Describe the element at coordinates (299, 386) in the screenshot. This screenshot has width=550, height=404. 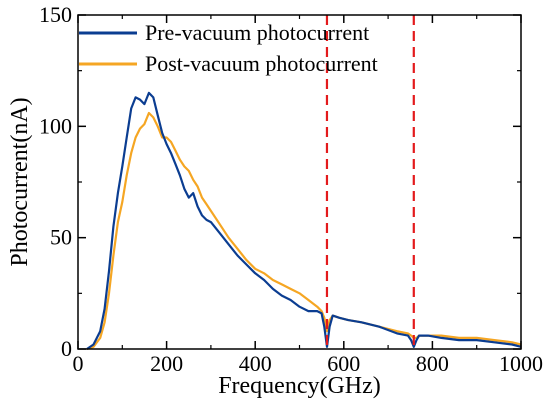
I see `x-axis-title: Frequency(GHz)` at that location.